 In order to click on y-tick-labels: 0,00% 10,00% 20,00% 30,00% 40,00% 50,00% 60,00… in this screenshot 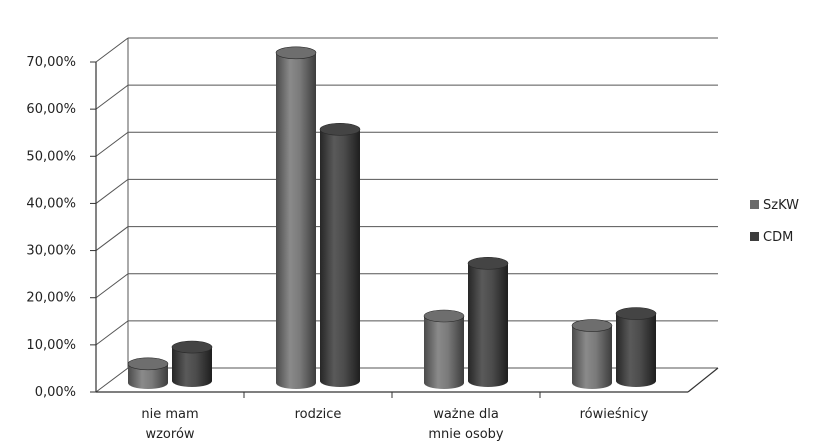, I will do `click(51, 227)`.